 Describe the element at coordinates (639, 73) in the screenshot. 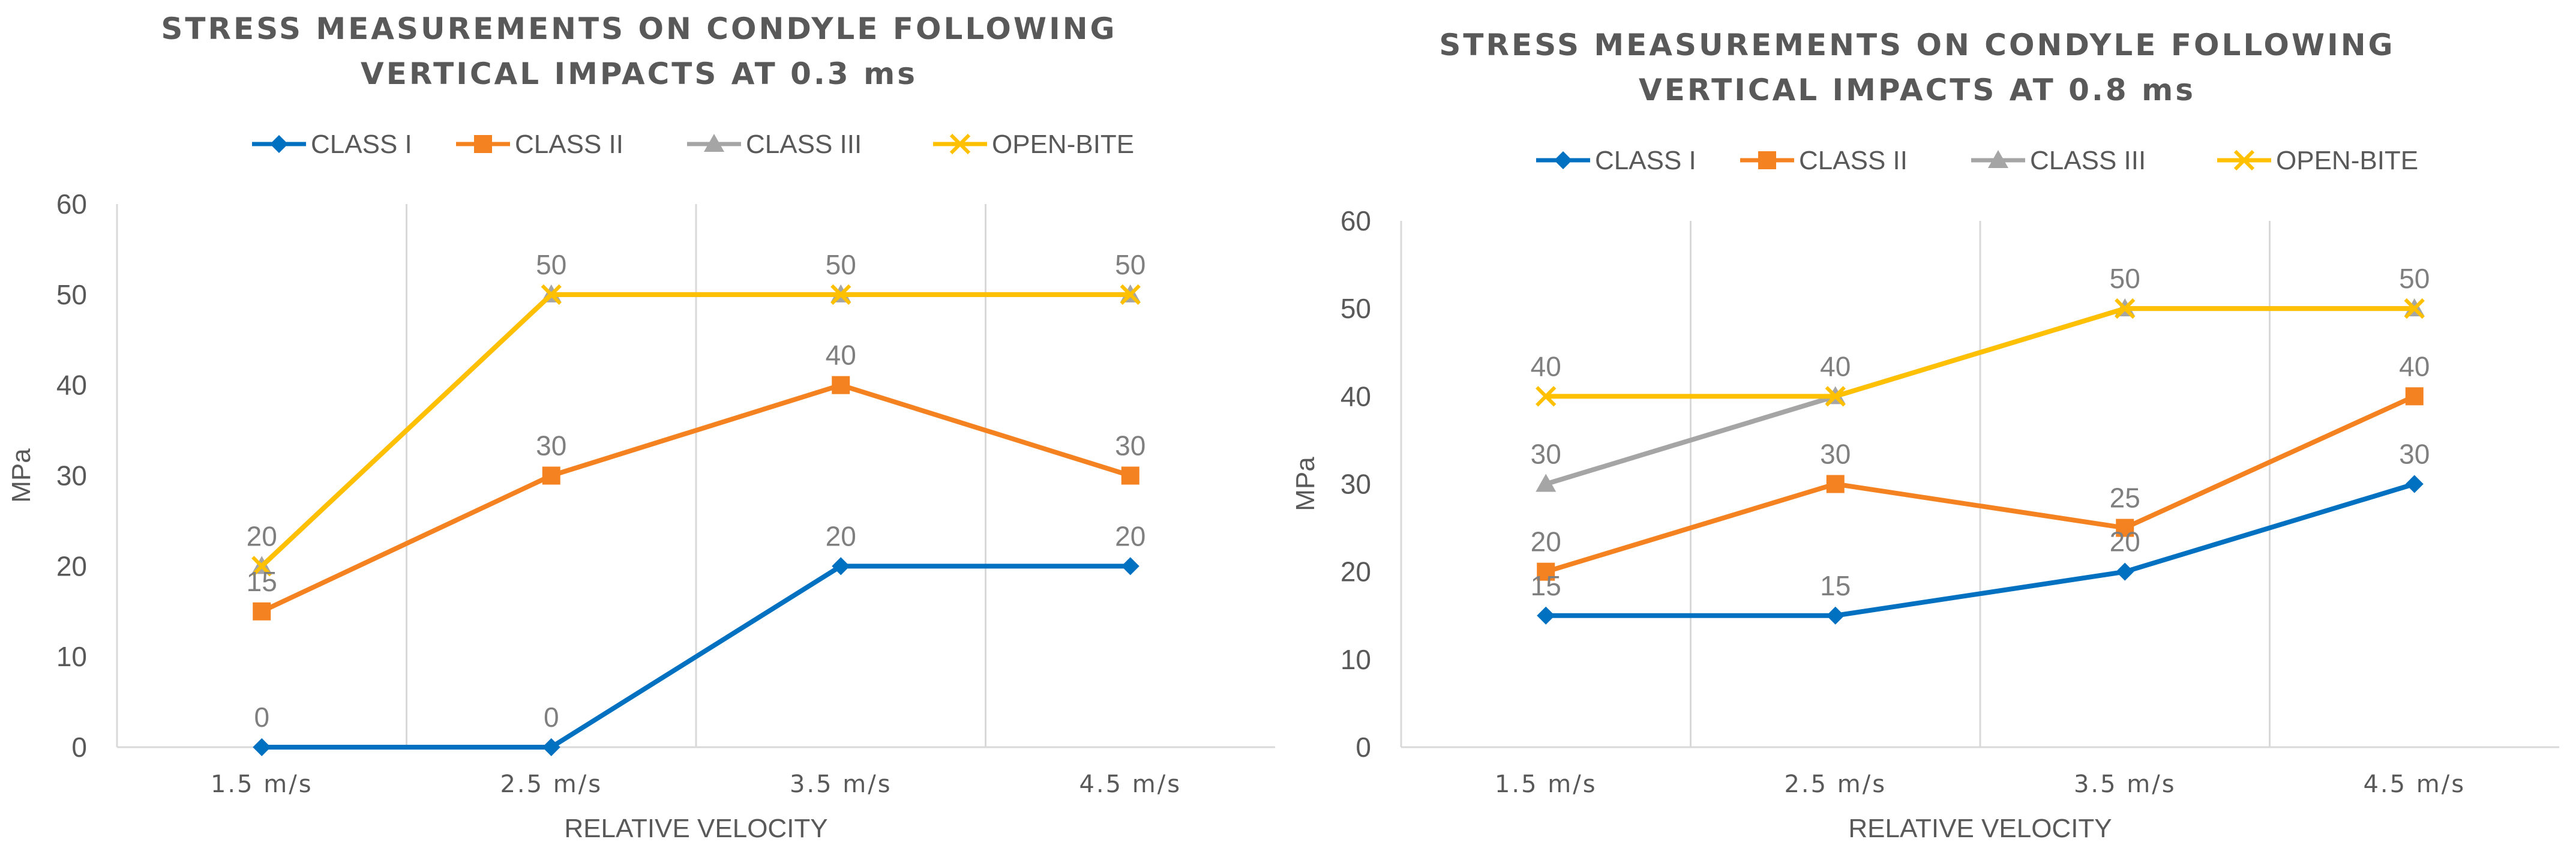

I see `chart-title-line: VERTICAL IMPACTS AT 0.3 ms` at that location.